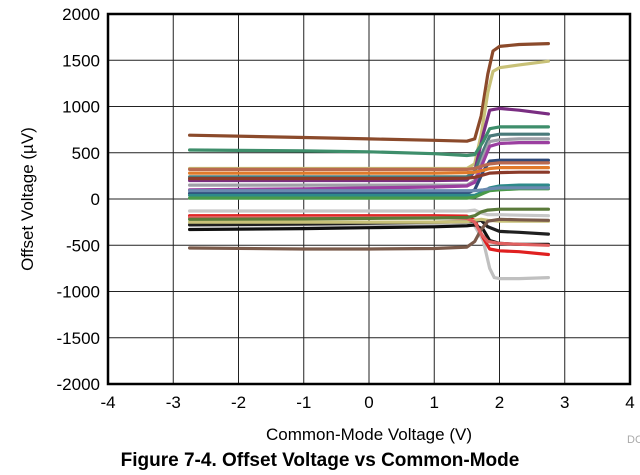 This screenshot has width=640, height=475. Describe the element at coordinates (434, 402) in the screenshot. I see `x-tick-label: 1` at that location.